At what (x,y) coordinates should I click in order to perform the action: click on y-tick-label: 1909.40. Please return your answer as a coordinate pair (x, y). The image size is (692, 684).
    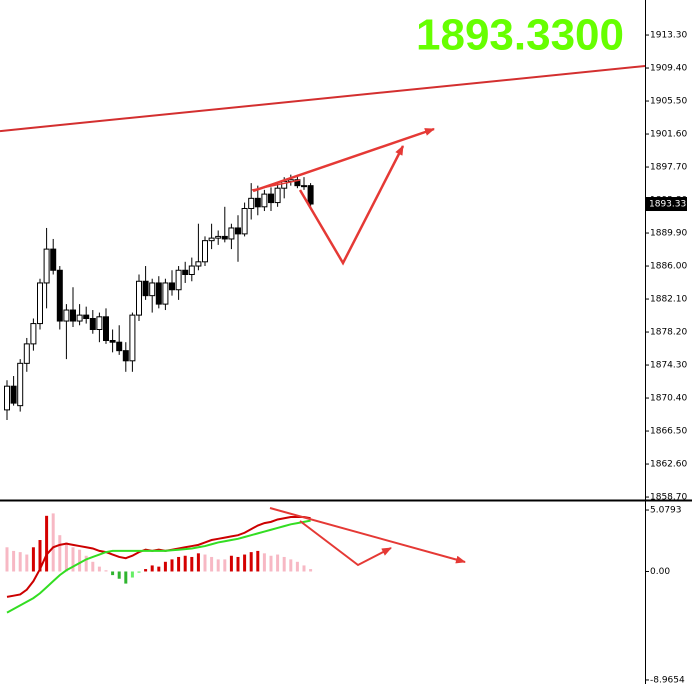
    Looking at the image, I should click on (668, 69).